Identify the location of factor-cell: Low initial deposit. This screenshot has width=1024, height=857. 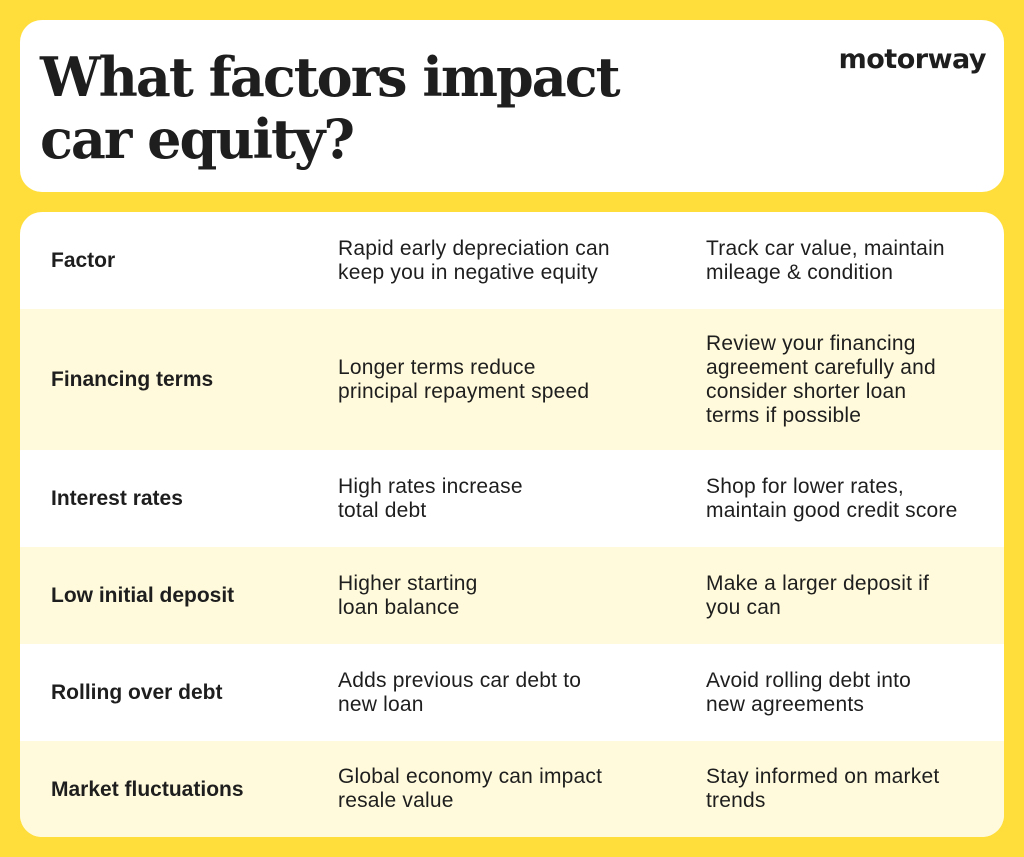
(191, 595).